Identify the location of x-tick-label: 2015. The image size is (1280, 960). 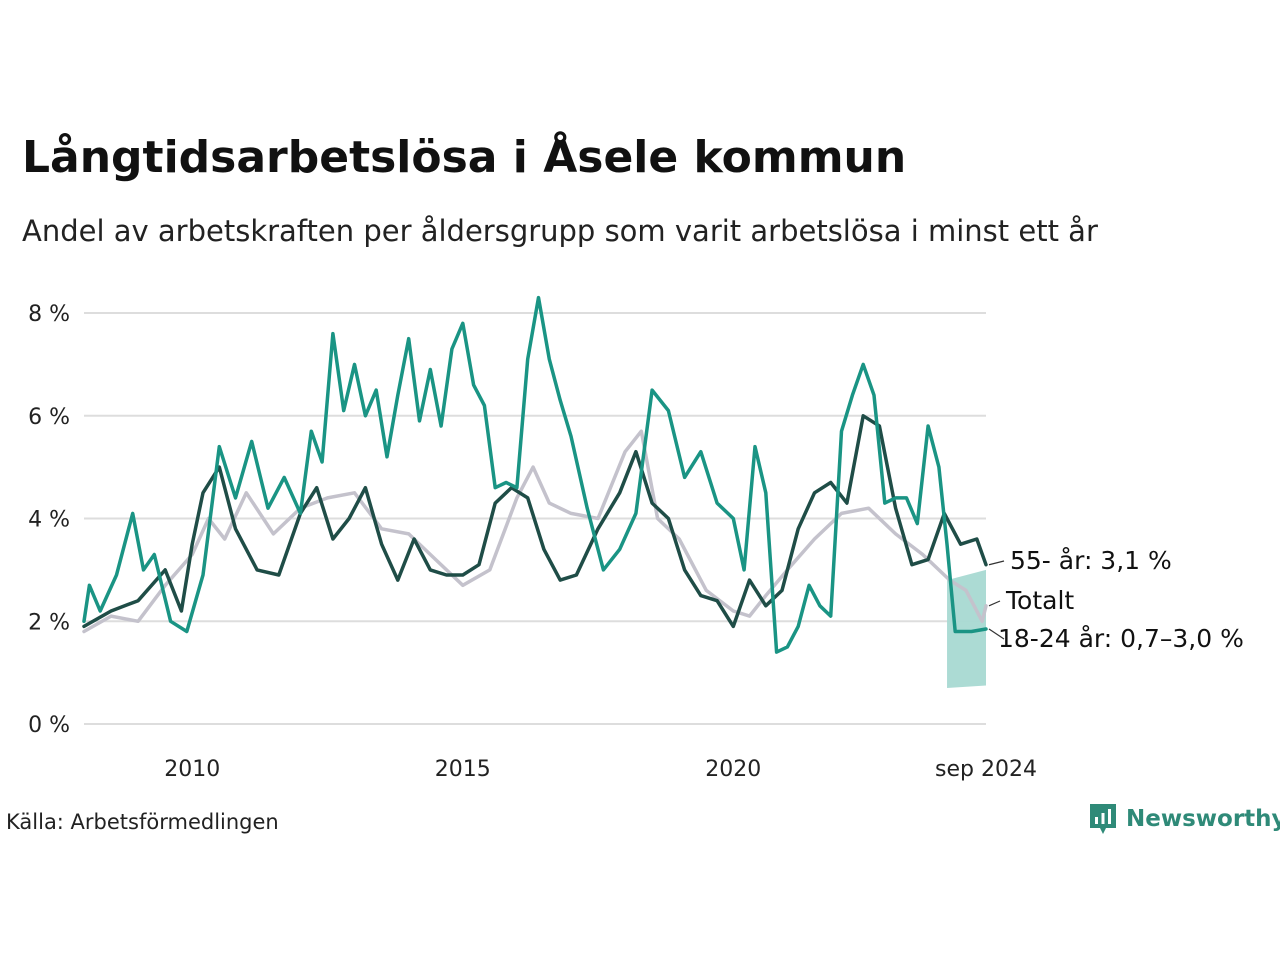
(463, 769).